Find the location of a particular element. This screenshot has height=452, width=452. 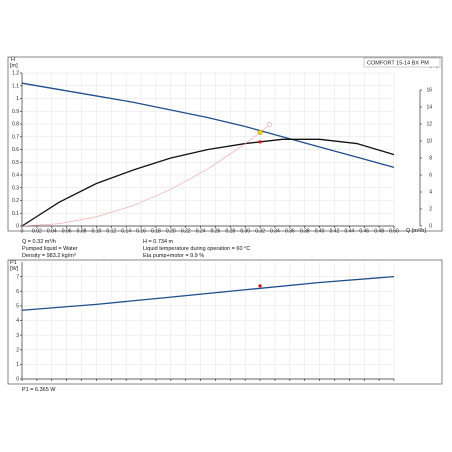

x-tick-label: 0.12 is located at coordinates (111, 232).